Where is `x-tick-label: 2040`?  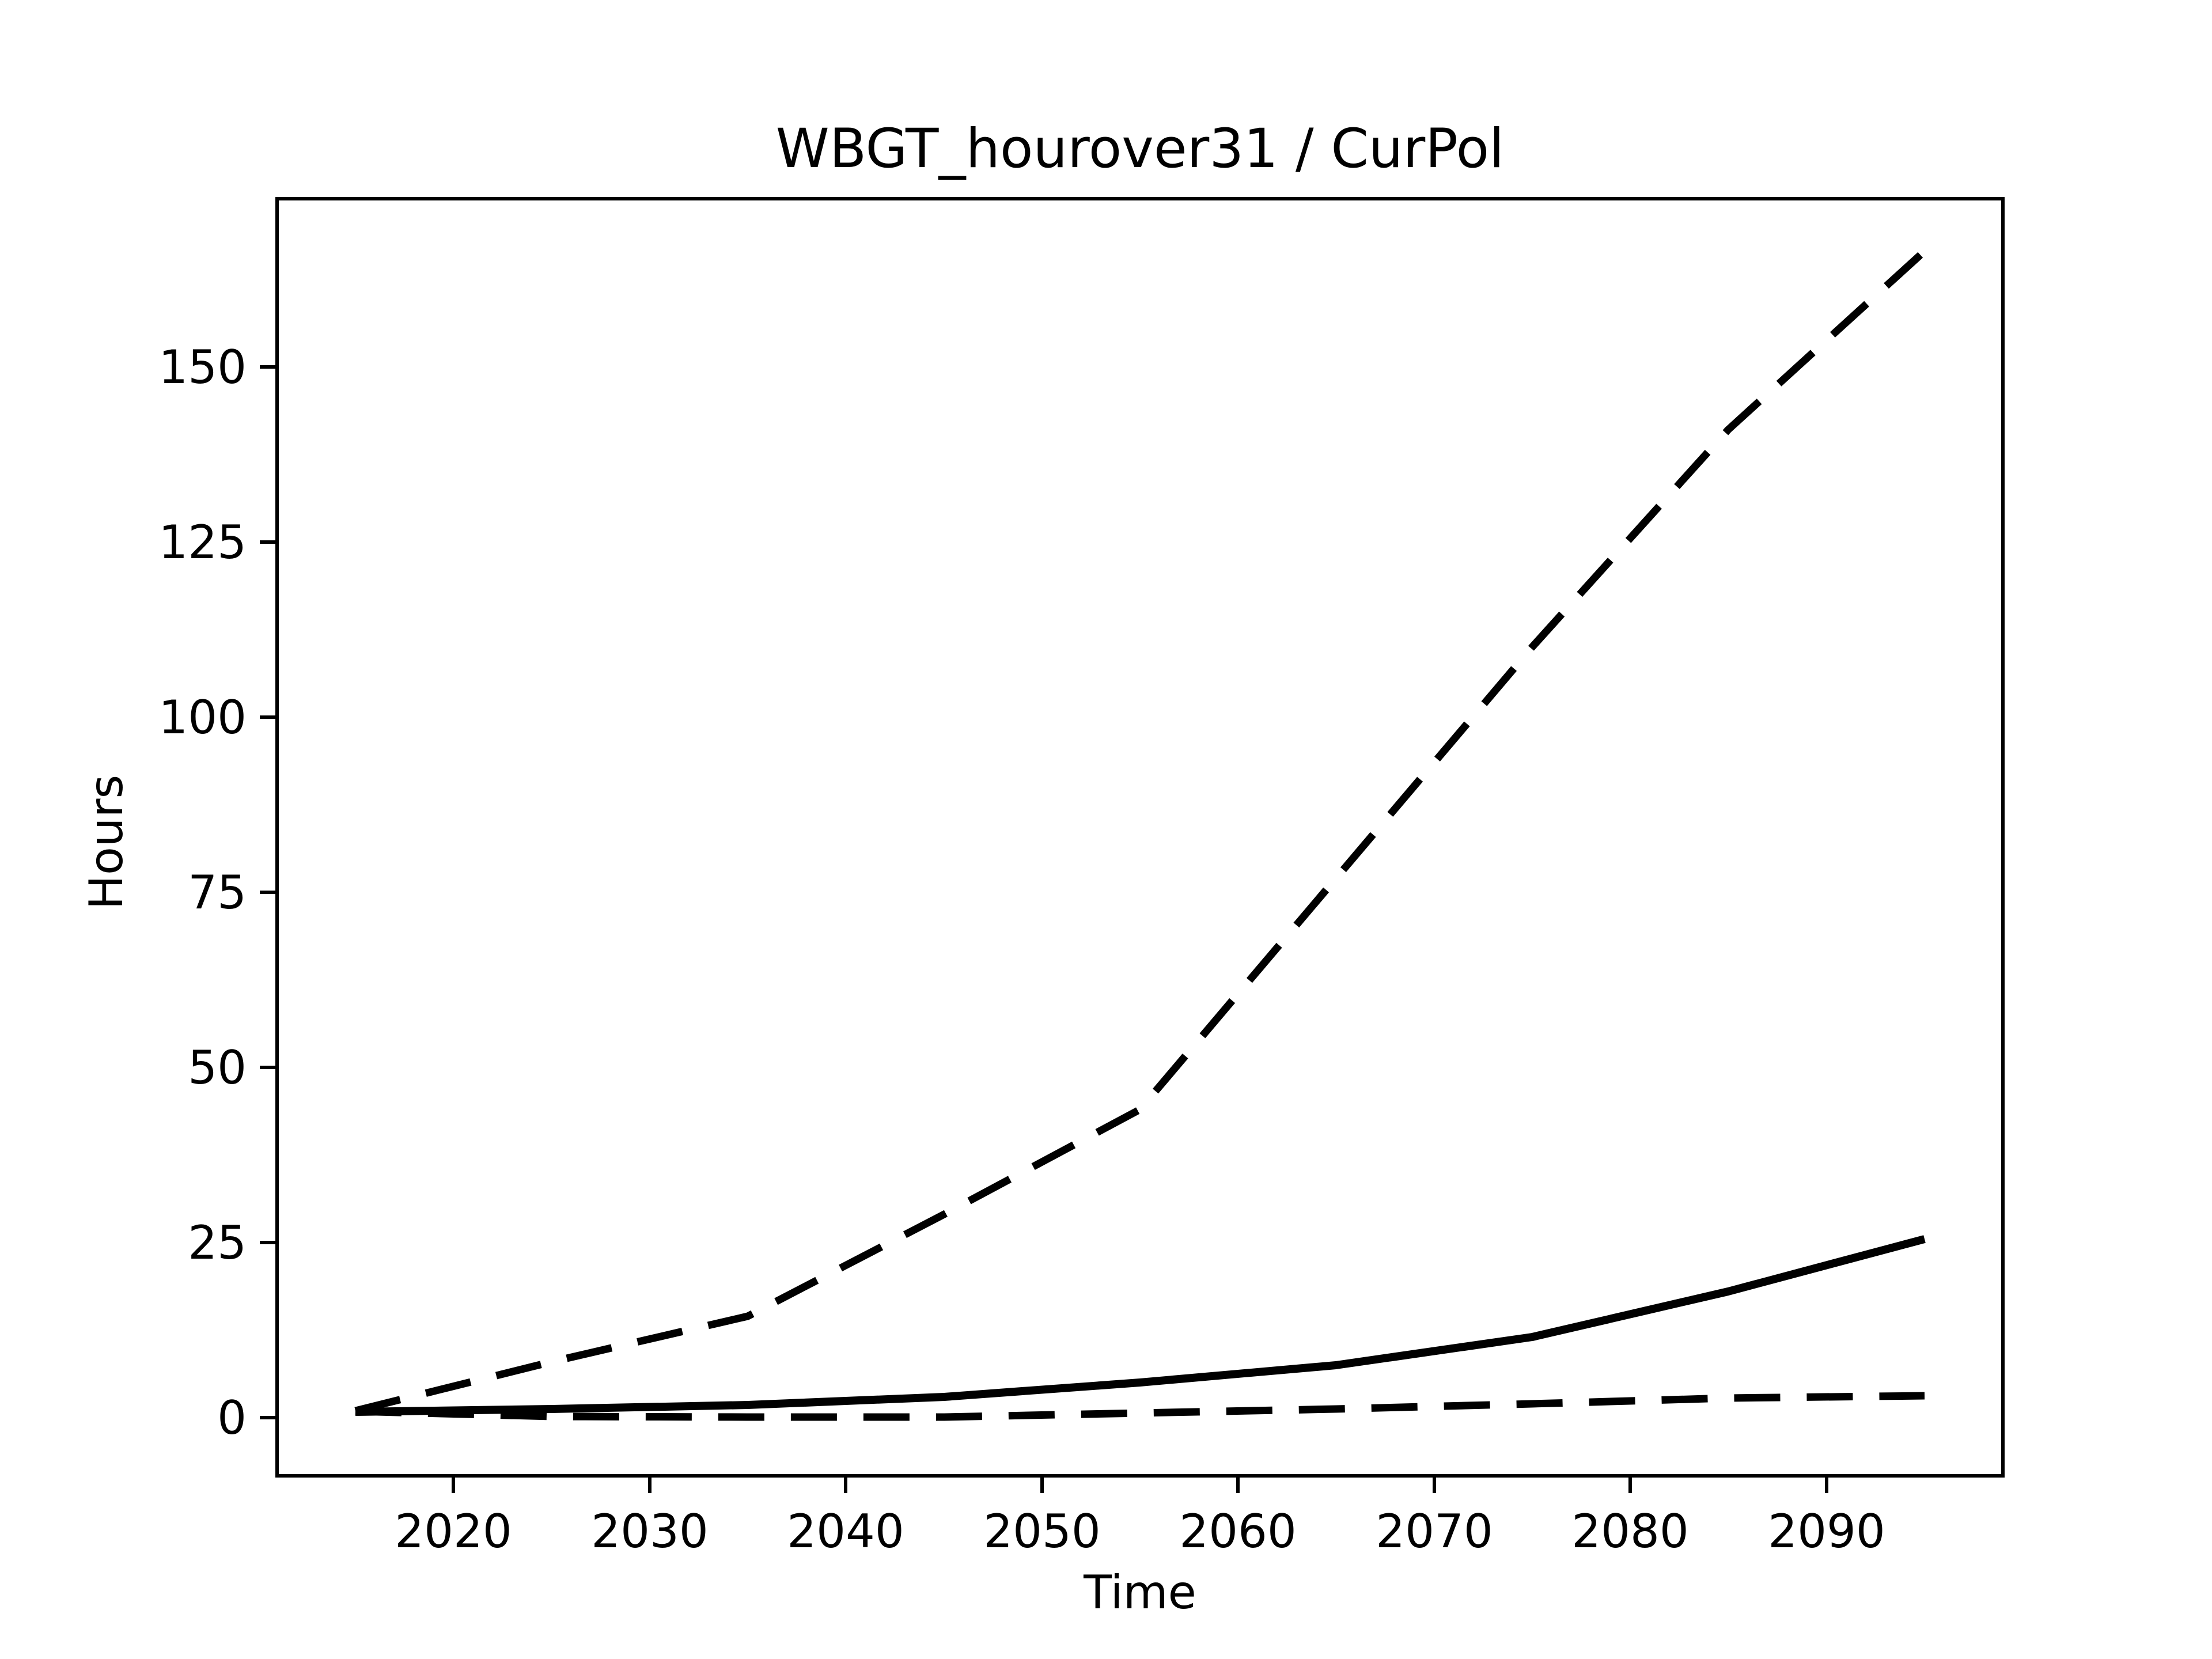 x-tick-label: 2040 is located at coordinates (845, 1531).